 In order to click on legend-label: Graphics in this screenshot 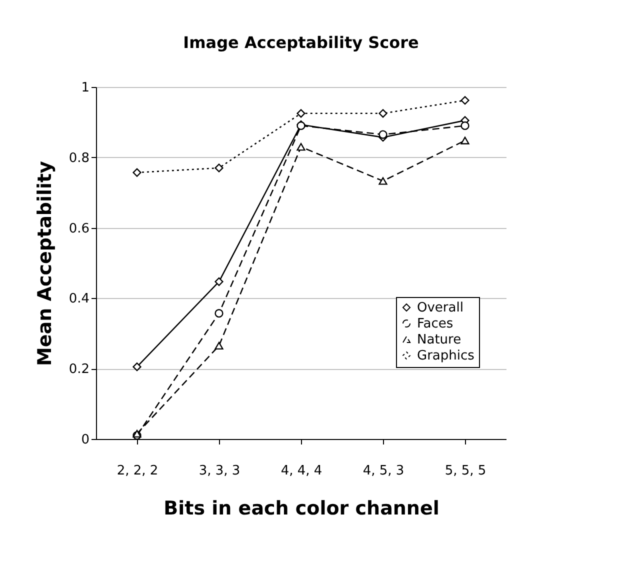, I will do `click(446, 356)`.